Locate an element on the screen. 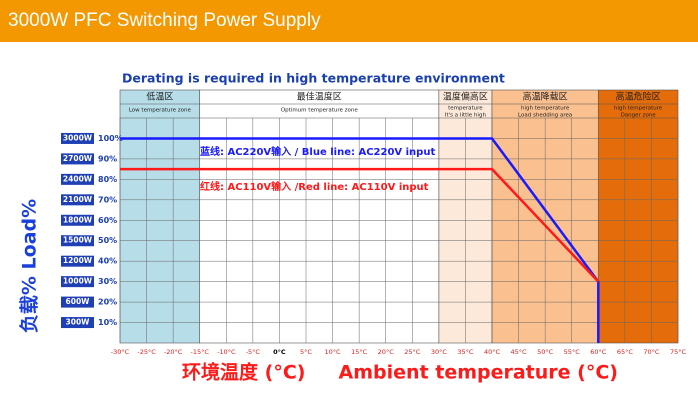 The width and height of the screenshot is (698, 405). x-tick-label: 50°C is located at coordinates (545, 352).